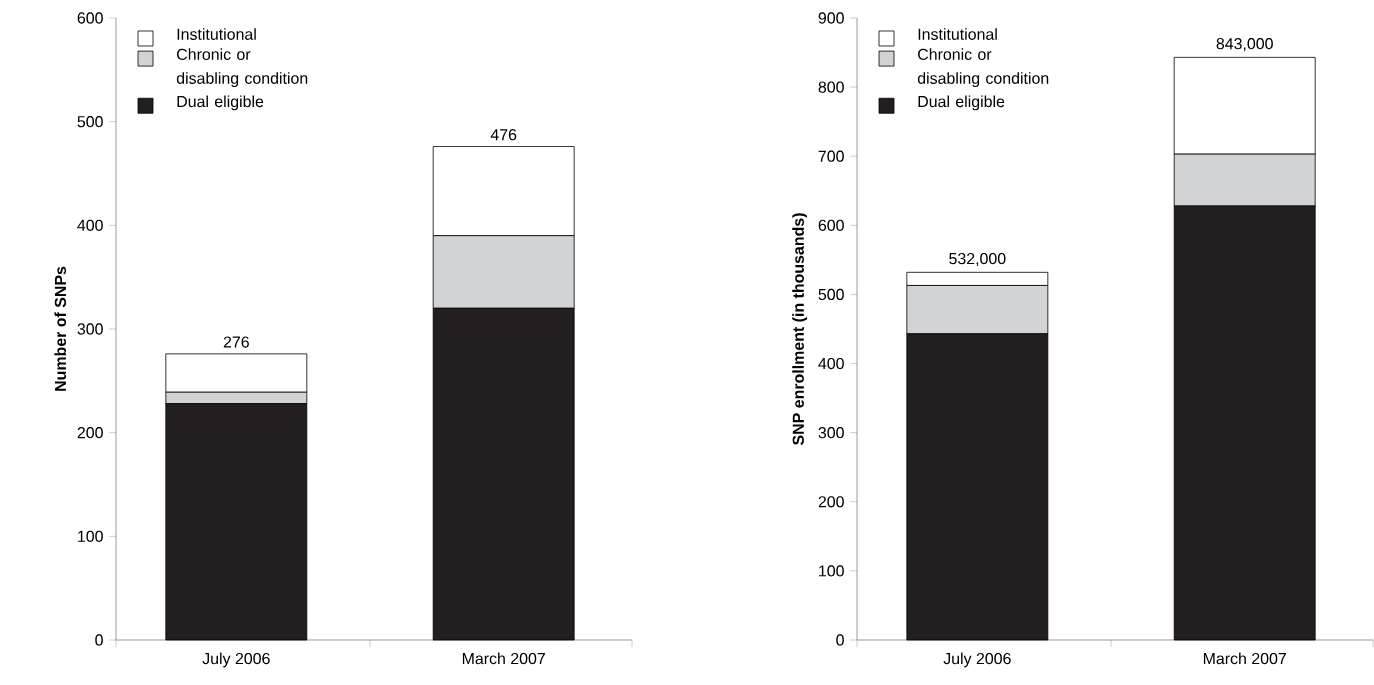 The image size is (1374, 685). I want to click on total-label: 476, so click(503, 135).